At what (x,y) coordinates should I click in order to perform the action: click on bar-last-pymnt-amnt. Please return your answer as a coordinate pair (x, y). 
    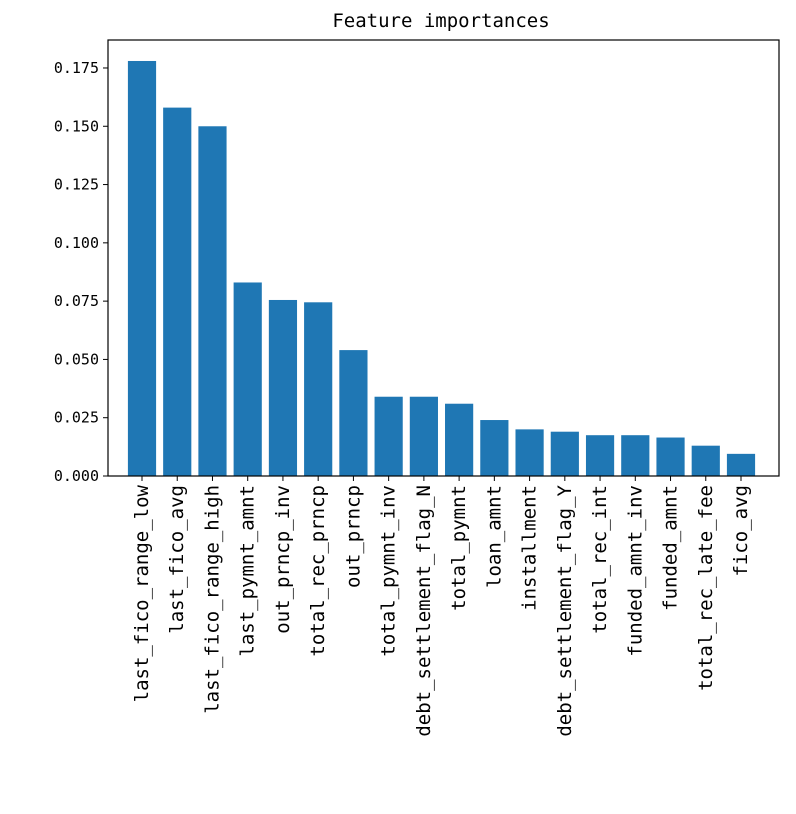
    Looking at the image, I should click on (247, 379).